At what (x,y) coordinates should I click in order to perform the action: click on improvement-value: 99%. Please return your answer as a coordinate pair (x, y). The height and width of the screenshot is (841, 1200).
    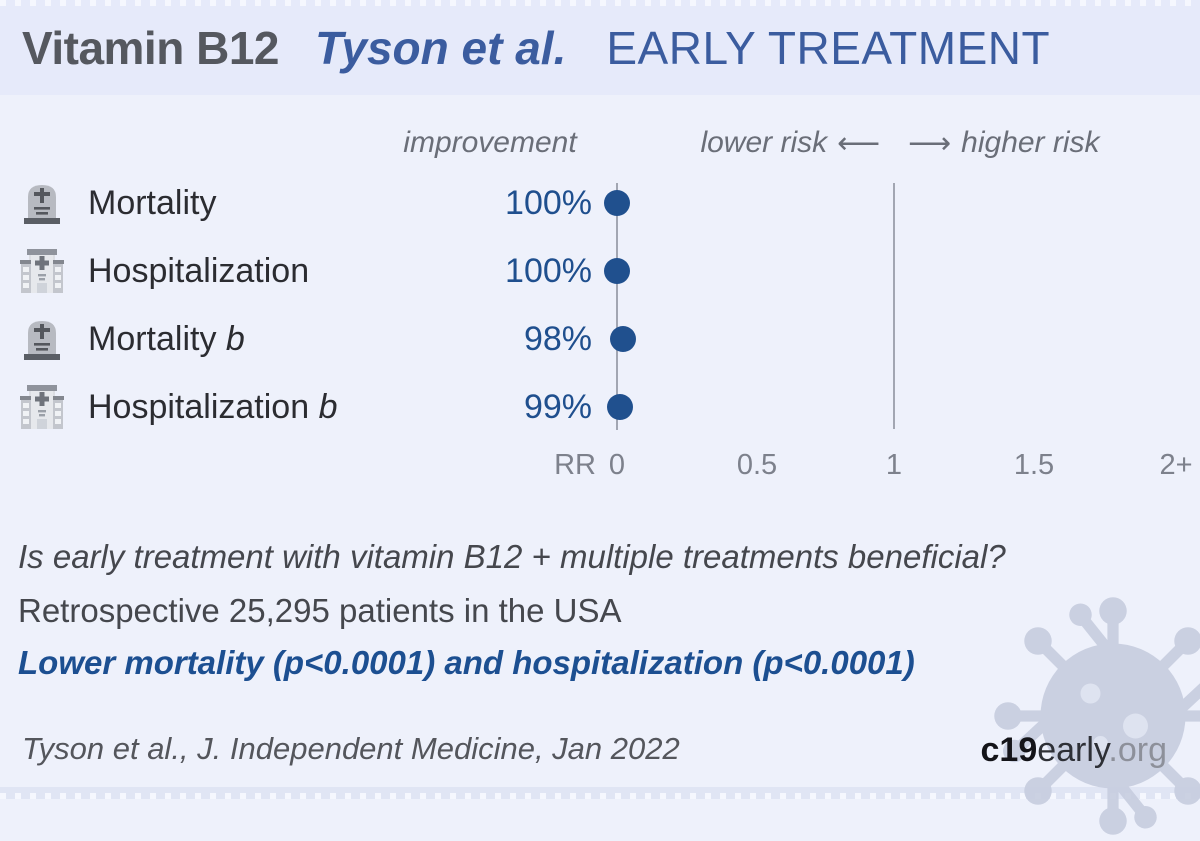
    Looking at the image, I should click on (557, 406).